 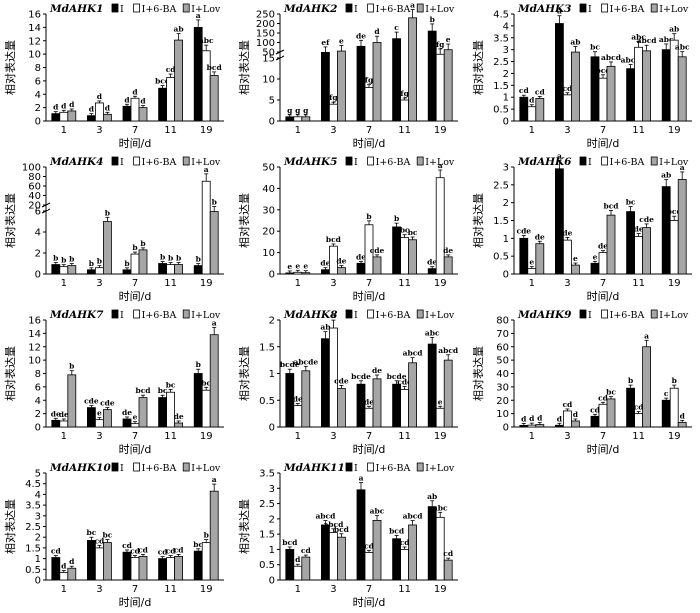 What do you see at coordinates (638, 436) in the screenshot?
I see `x-tick-label: 11` at bounding box center [638, 436].